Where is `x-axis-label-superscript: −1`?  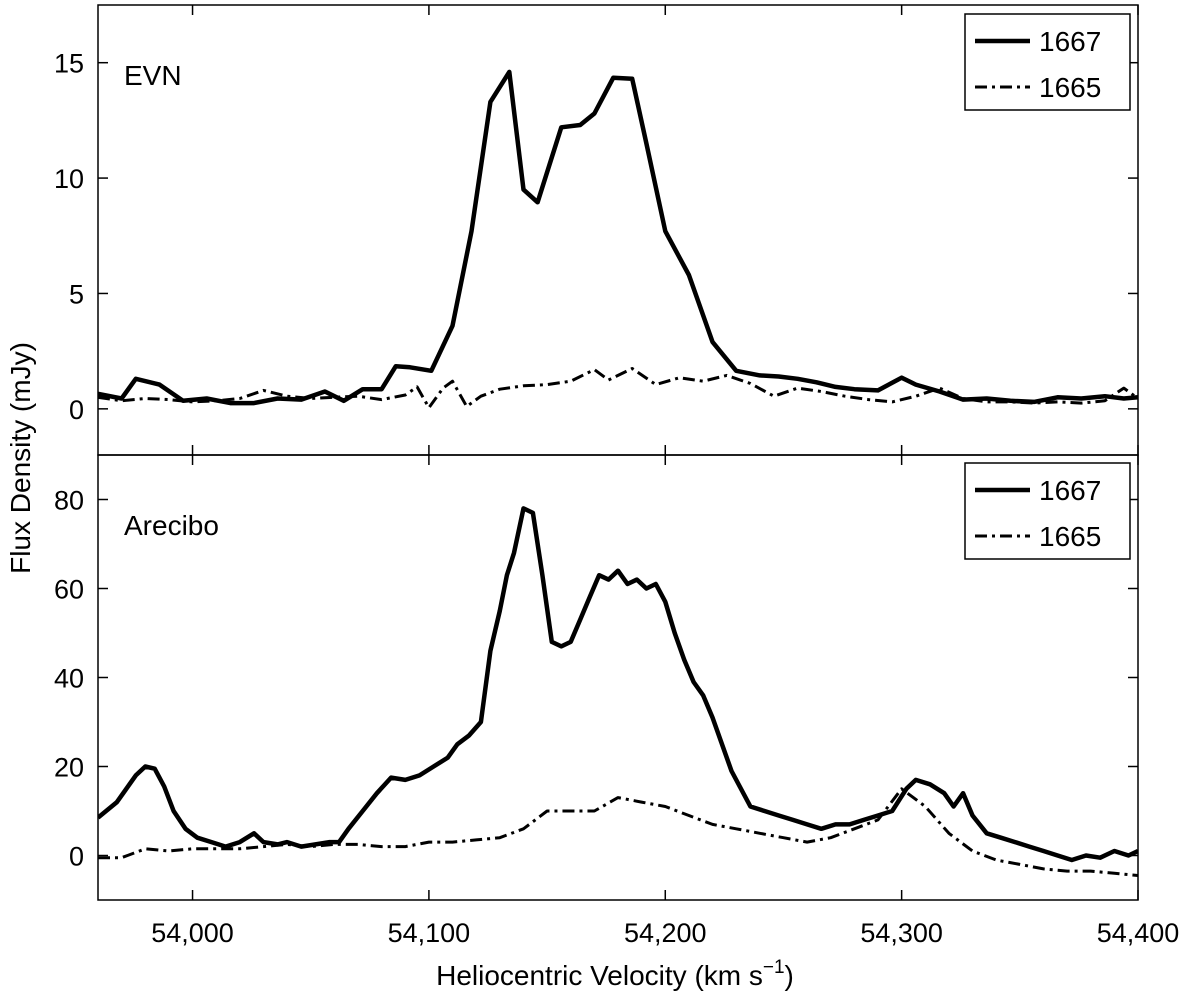
x-axis-label-superscript: −1 is located at coordinates (774, 967).